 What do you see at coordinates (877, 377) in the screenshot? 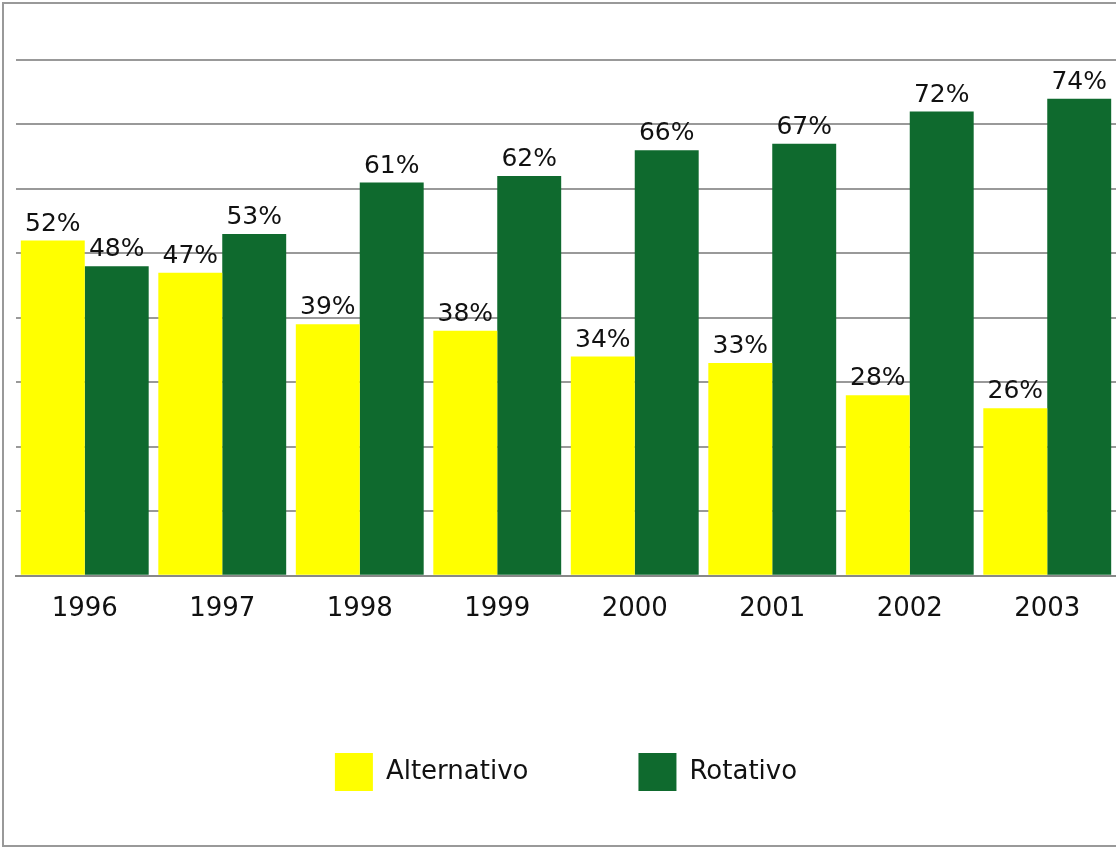
I see `data-label: 28%` at bounding box center [877, 377].